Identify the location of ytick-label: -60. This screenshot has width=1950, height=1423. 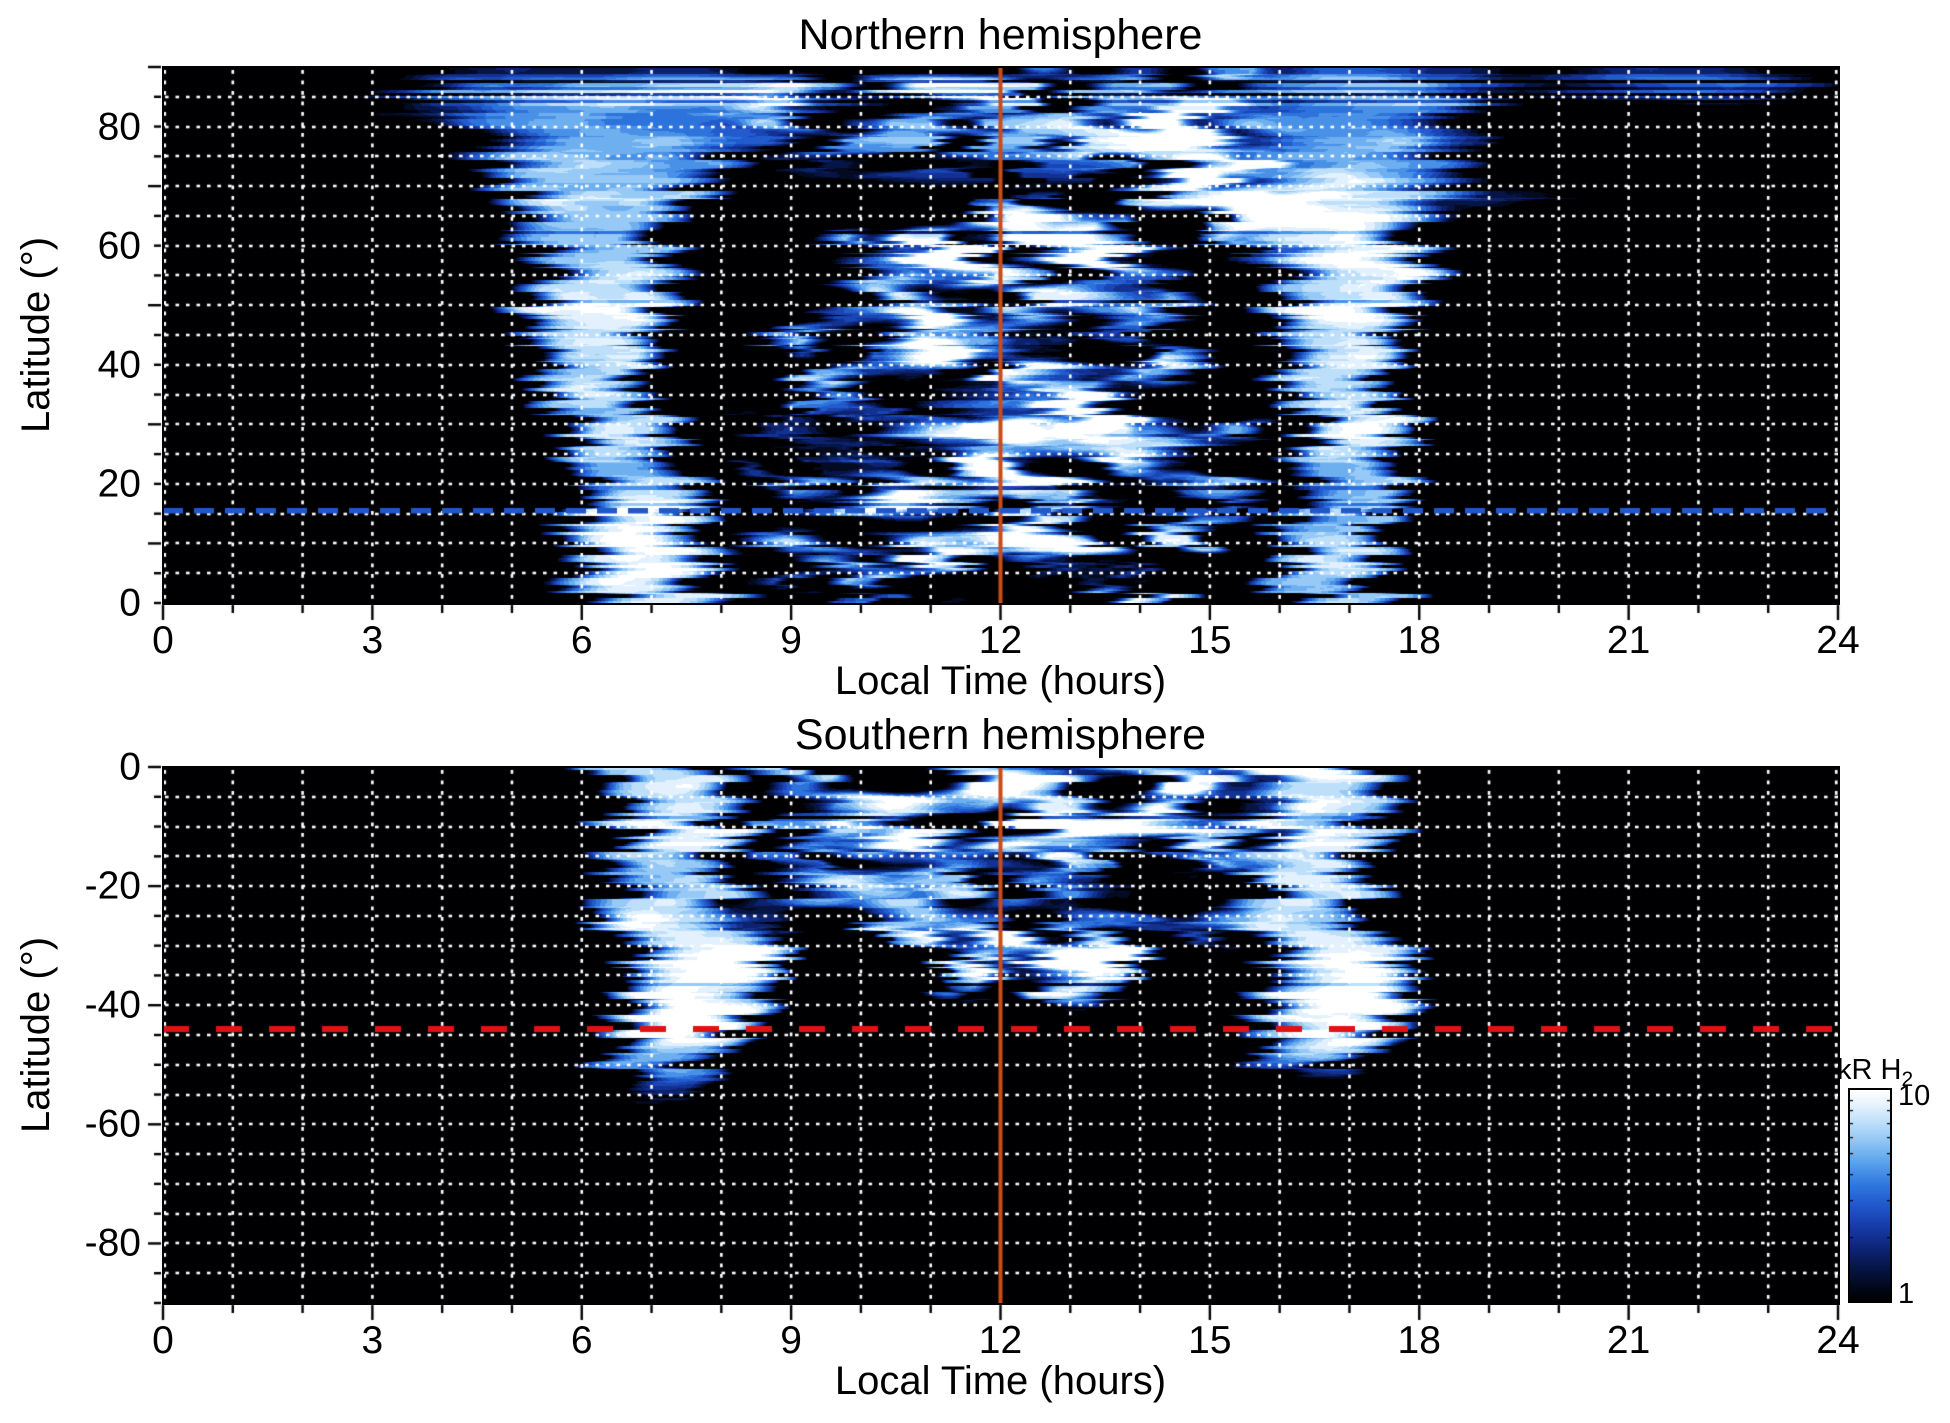
(112, 1124).